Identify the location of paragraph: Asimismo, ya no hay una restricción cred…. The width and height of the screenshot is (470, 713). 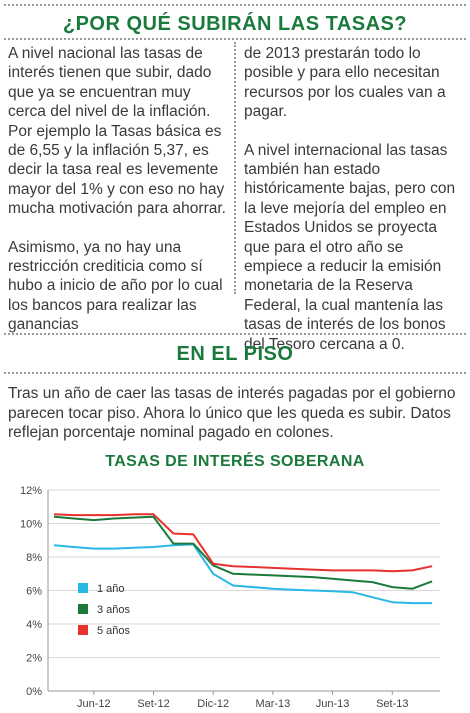
(115, 286).